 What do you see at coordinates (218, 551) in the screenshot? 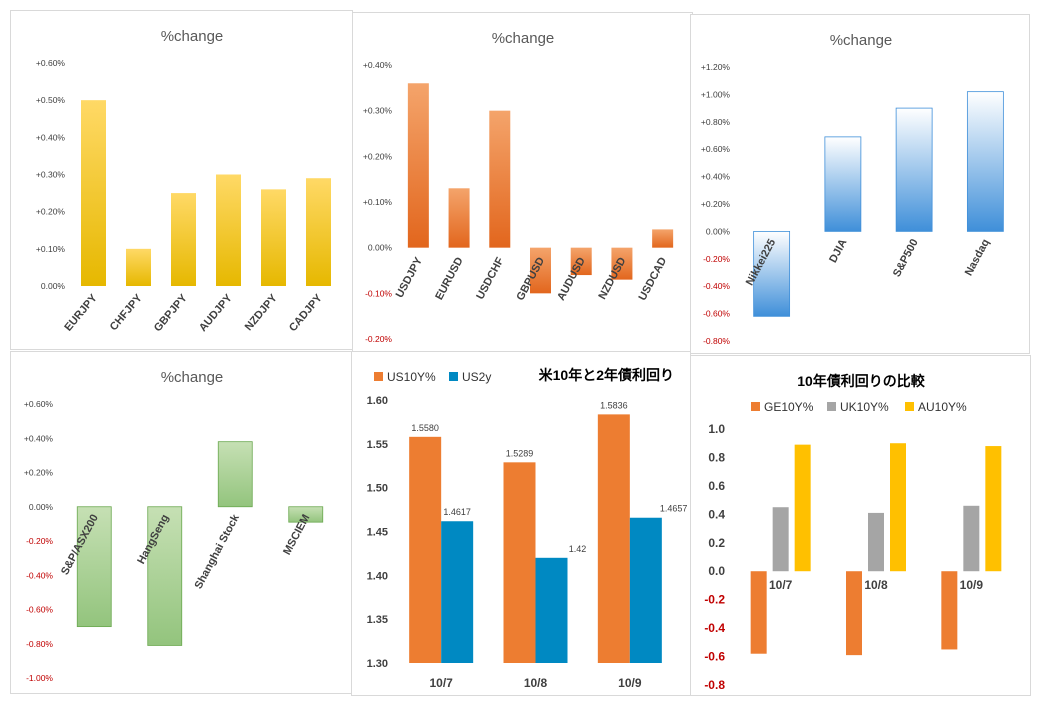
I see `category-label: Shanghai Stock` at bounding box center [218, 551].